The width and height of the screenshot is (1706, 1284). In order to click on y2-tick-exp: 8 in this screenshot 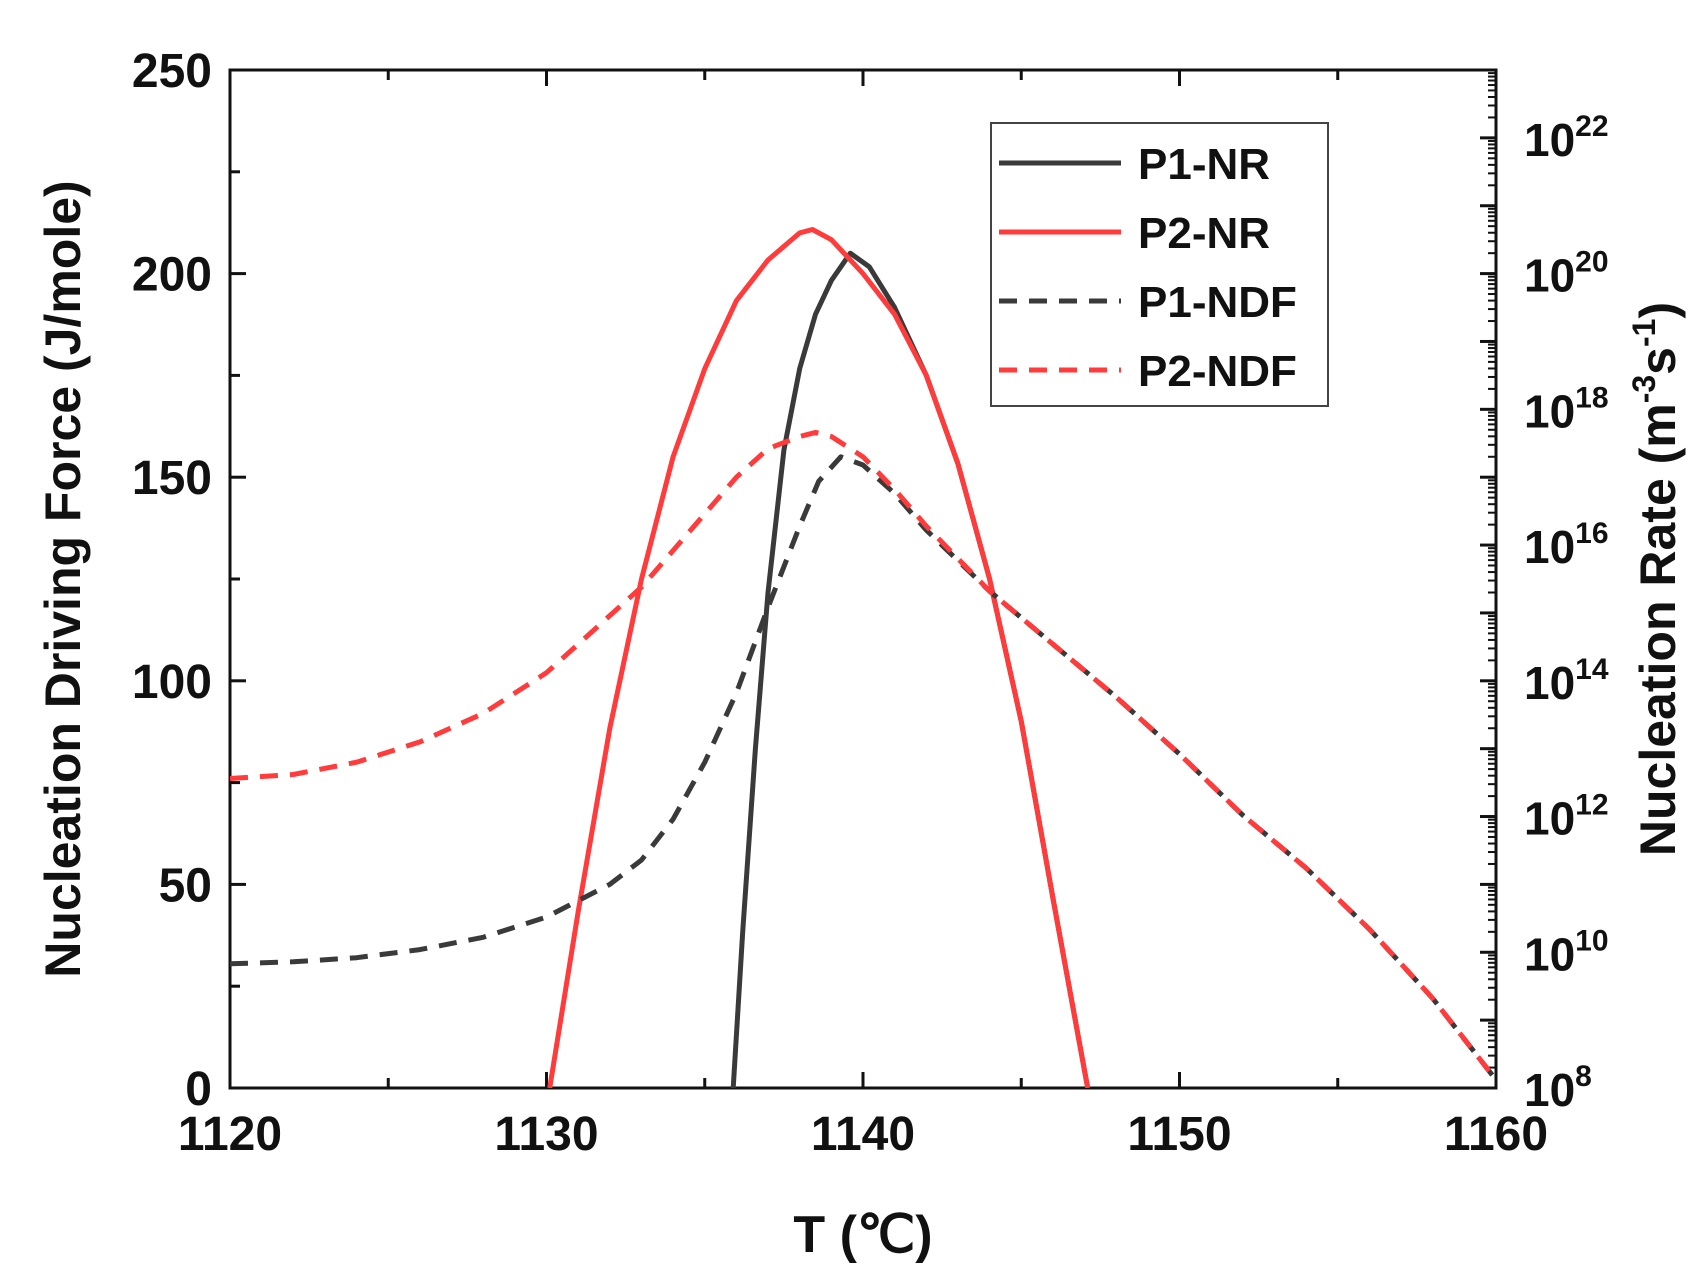, I will do `click(1583, 1076)`.